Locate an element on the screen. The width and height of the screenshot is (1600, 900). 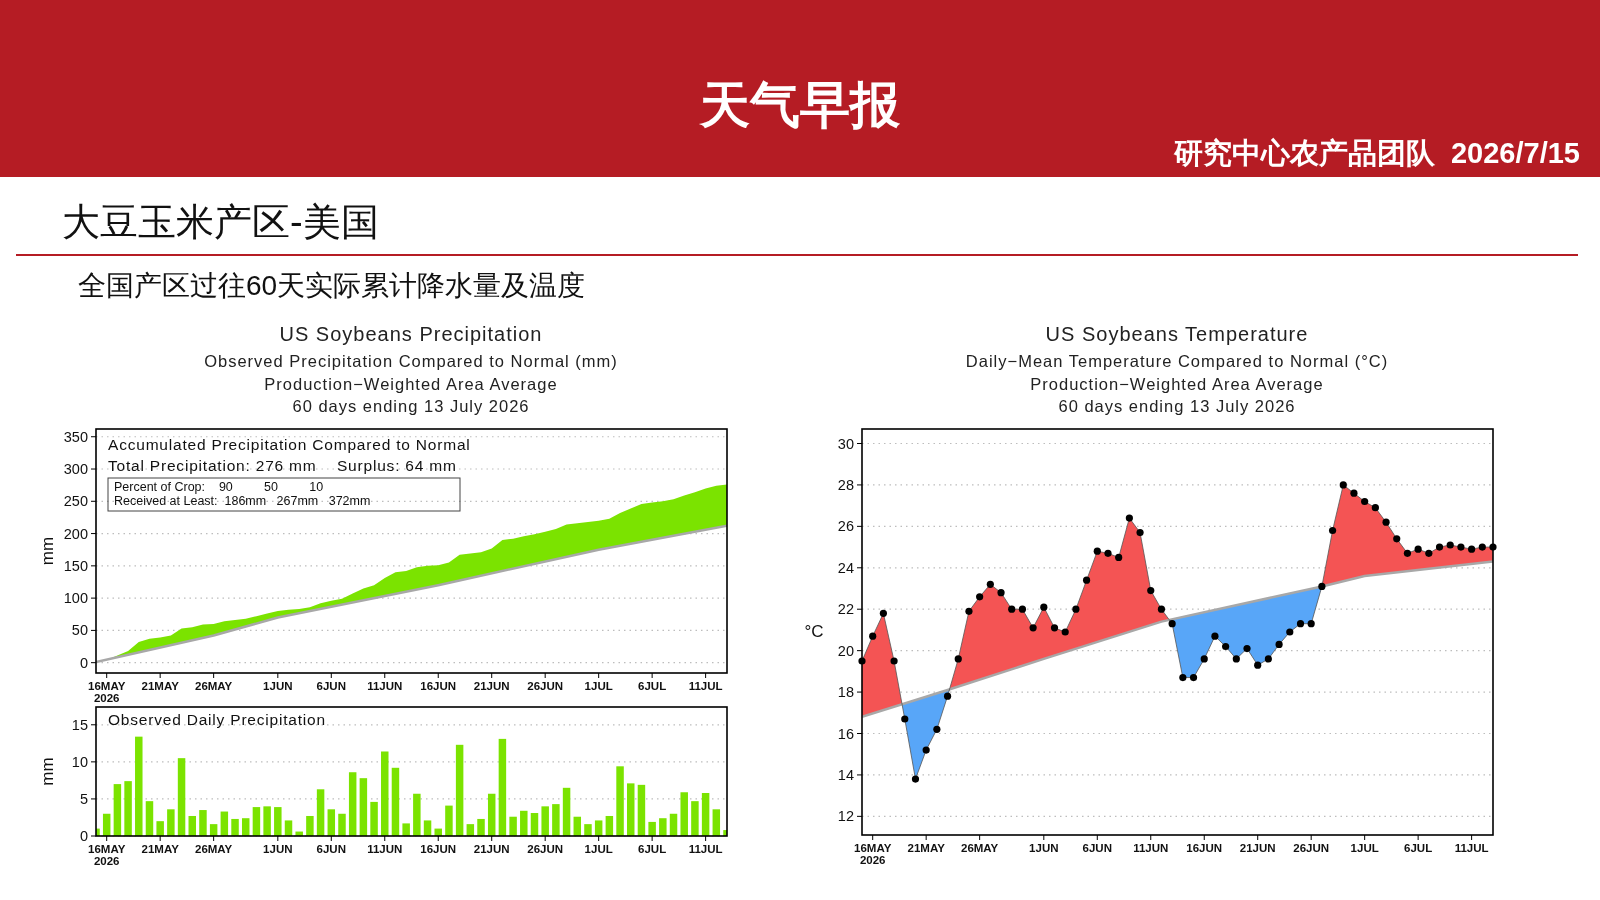
y-tick-label: 22 is located at coordinates (845, 609).